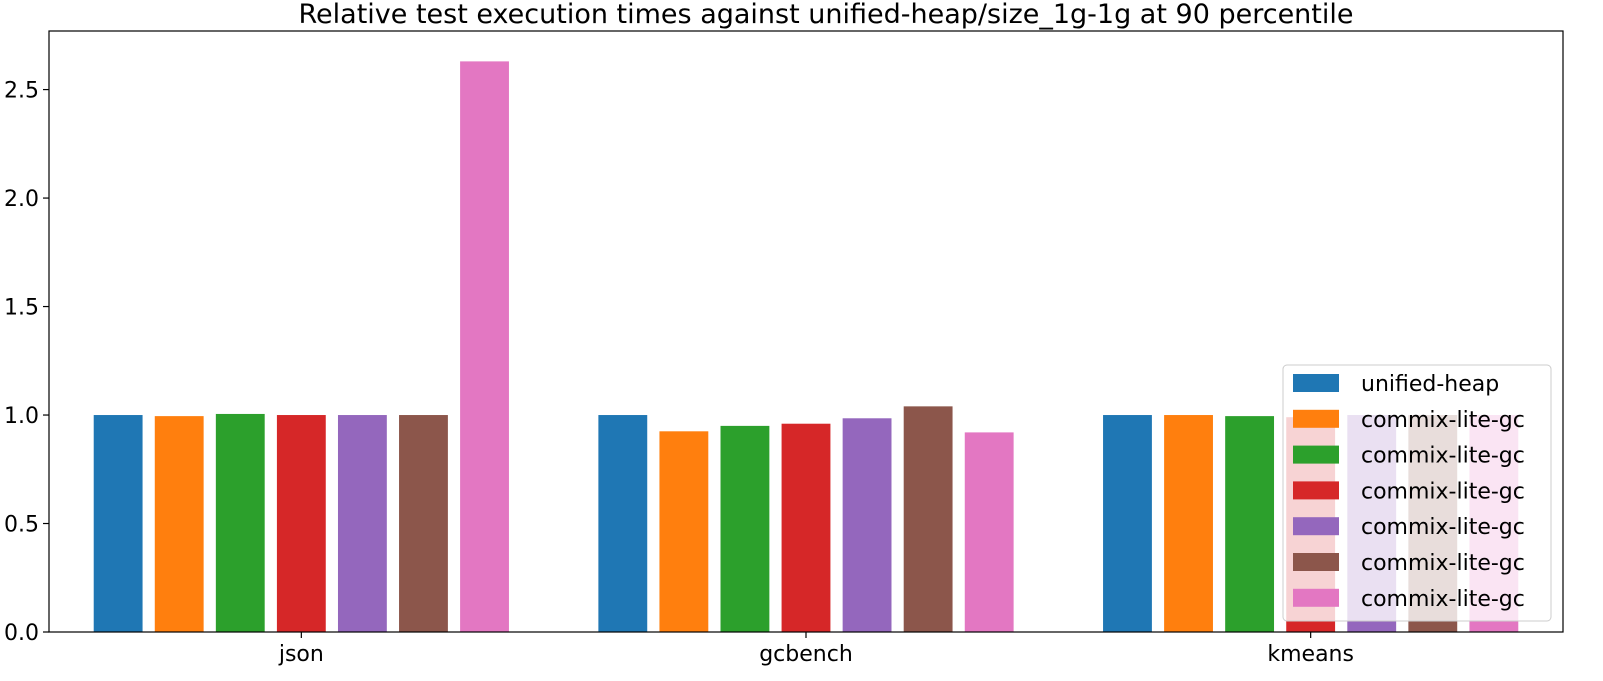 The width and height of the screenshot is (1603, 681). I want to click on x-tick-label: kmeans, so click(1310, 654).